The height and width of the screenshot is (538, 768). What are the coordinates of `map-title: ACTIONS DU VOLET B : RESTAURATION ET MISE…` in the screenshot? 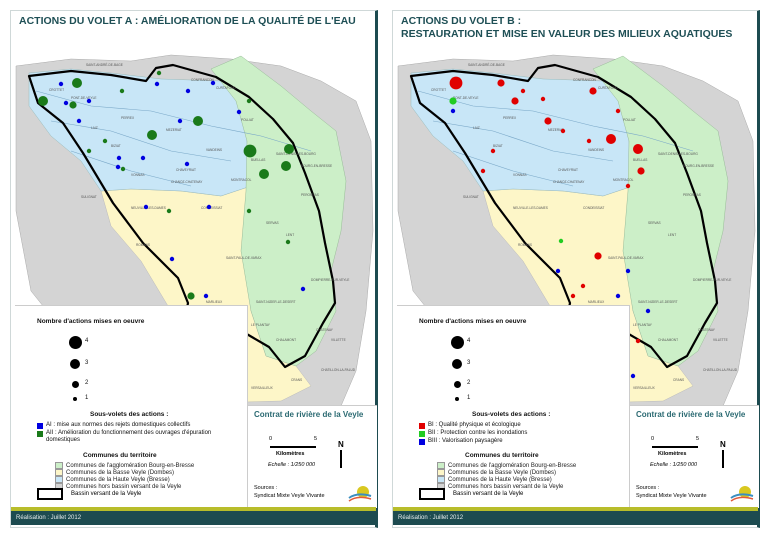 It's located at (576, 28).